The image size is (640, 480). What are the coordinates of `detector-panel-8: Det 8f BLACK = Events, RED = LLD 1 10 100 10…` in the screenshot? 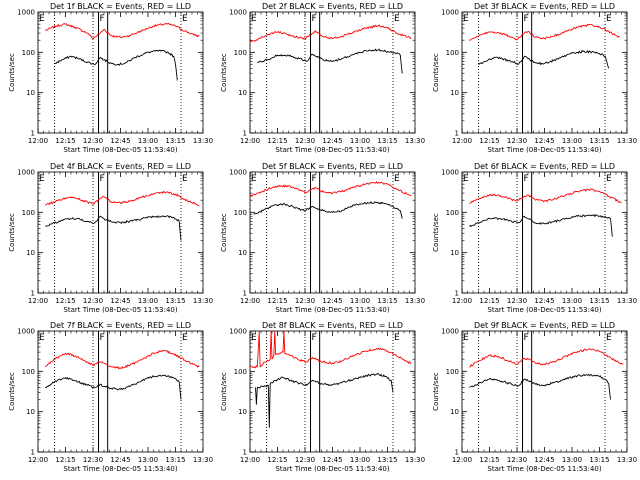 It's located at (322, 397).